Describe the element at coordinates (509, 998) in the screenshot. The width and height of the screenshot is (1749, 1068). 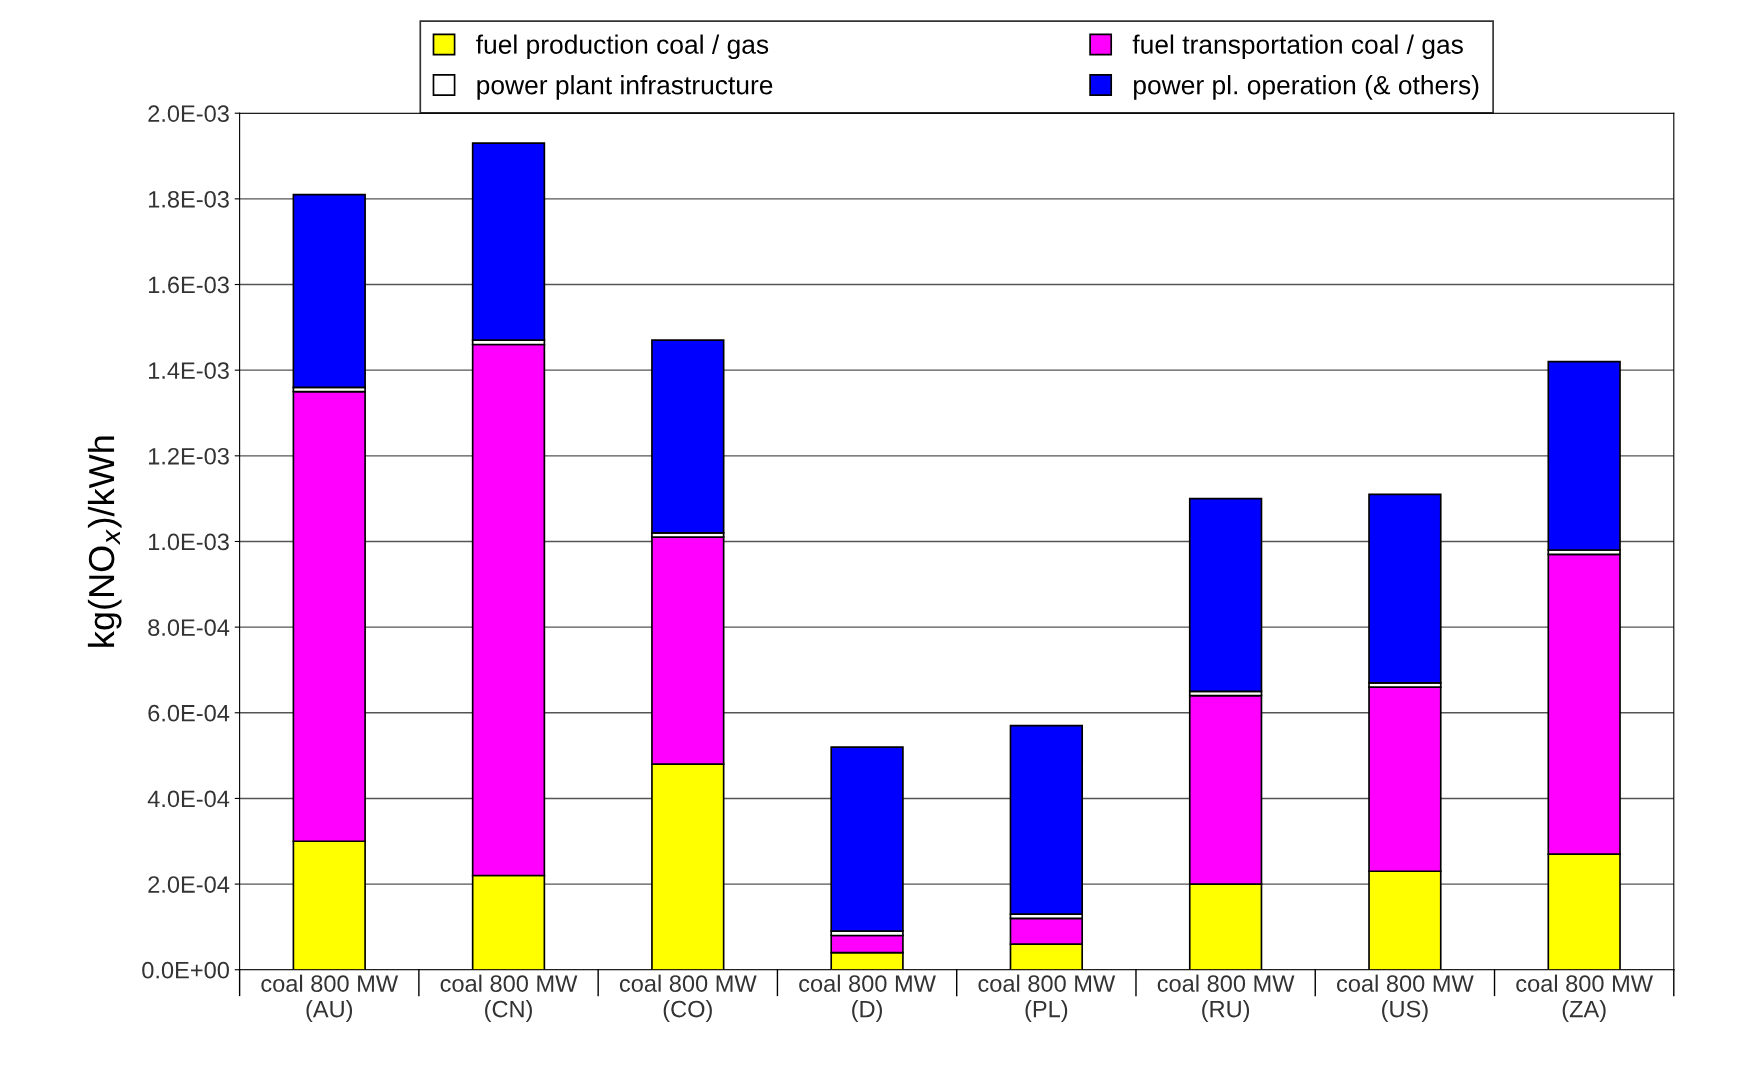
I see `x-tick-label: coal 800 MW (CN)` at that location.